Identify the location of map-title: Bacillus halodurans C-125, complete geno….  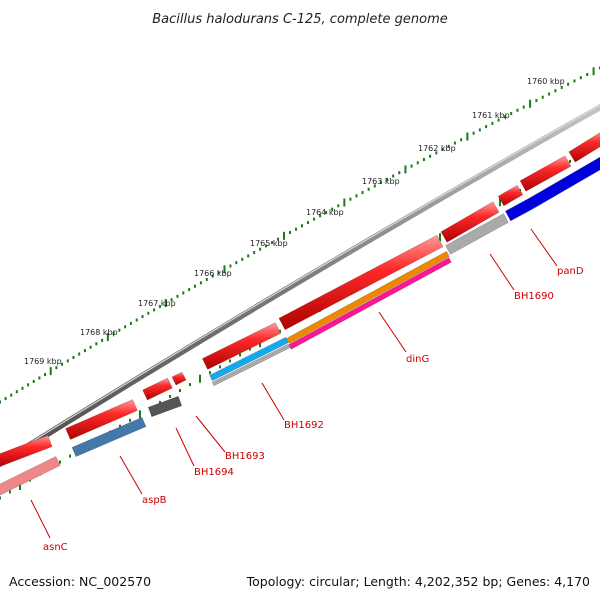
(300, 19).